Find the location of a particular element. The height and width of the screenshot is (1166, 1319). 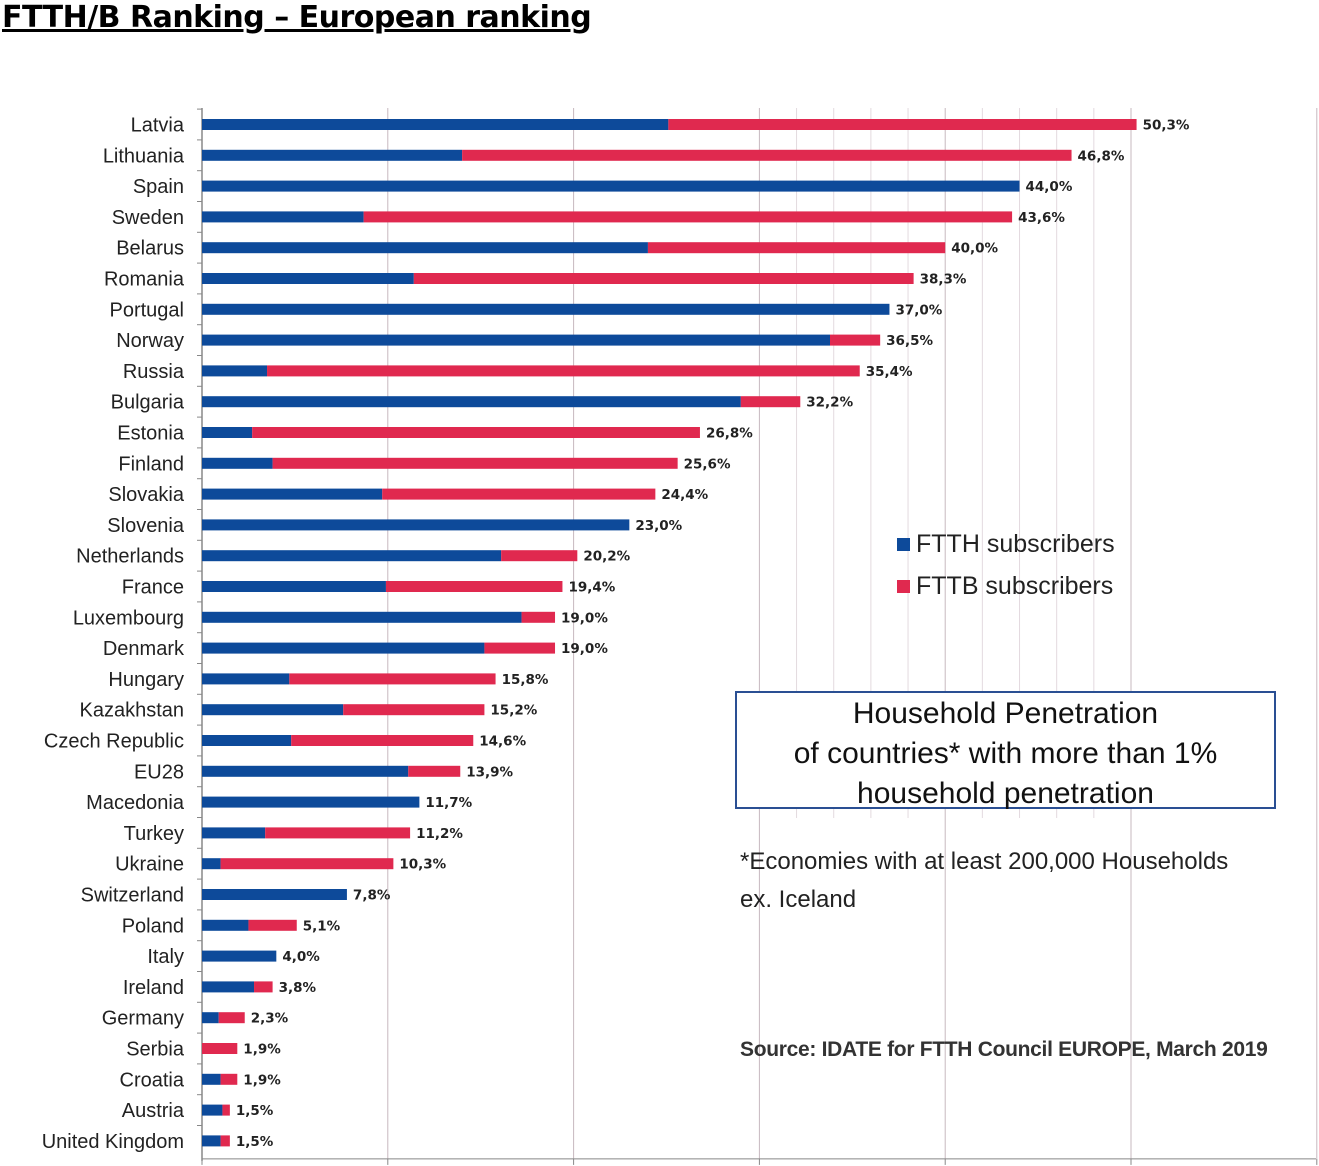

value-label: 2,3% is located at coordinates (270, 1019).